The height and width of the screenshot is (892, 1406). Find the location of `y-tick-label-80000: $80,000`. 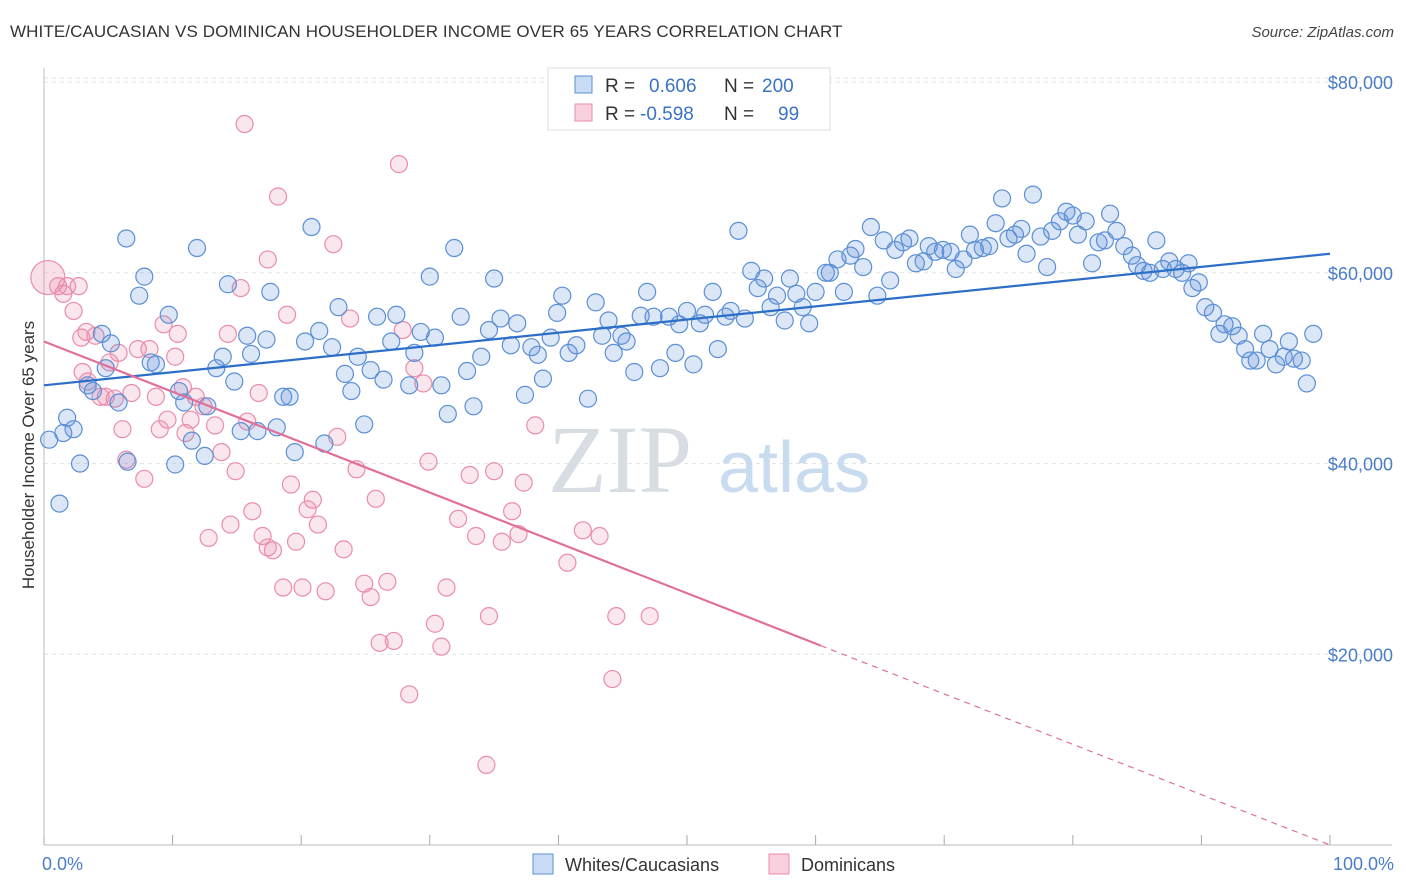

y-tick-label-80000: $80,000 is located at coordinates (1360, 83).